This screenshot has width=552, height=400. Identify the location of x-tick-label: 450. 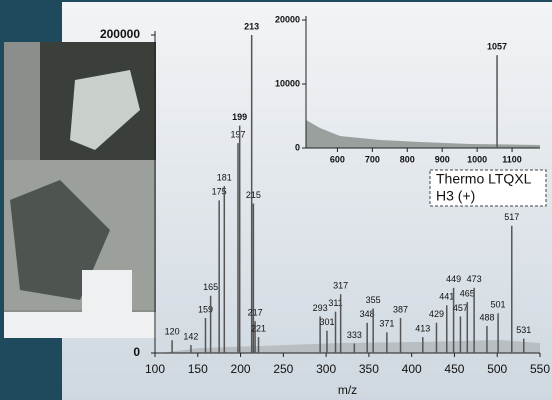
(454, 369).